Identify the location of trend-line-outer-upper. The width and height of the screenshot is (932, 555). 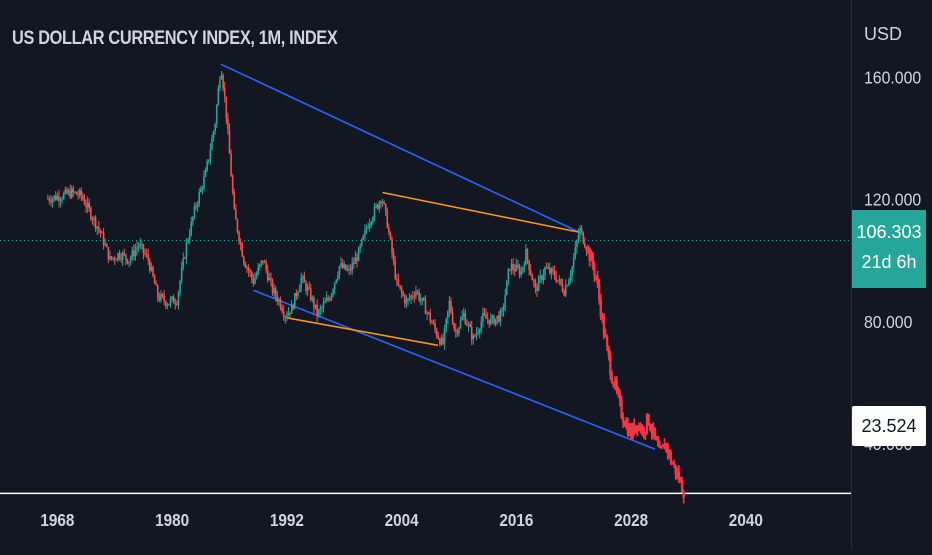
(400, 148).